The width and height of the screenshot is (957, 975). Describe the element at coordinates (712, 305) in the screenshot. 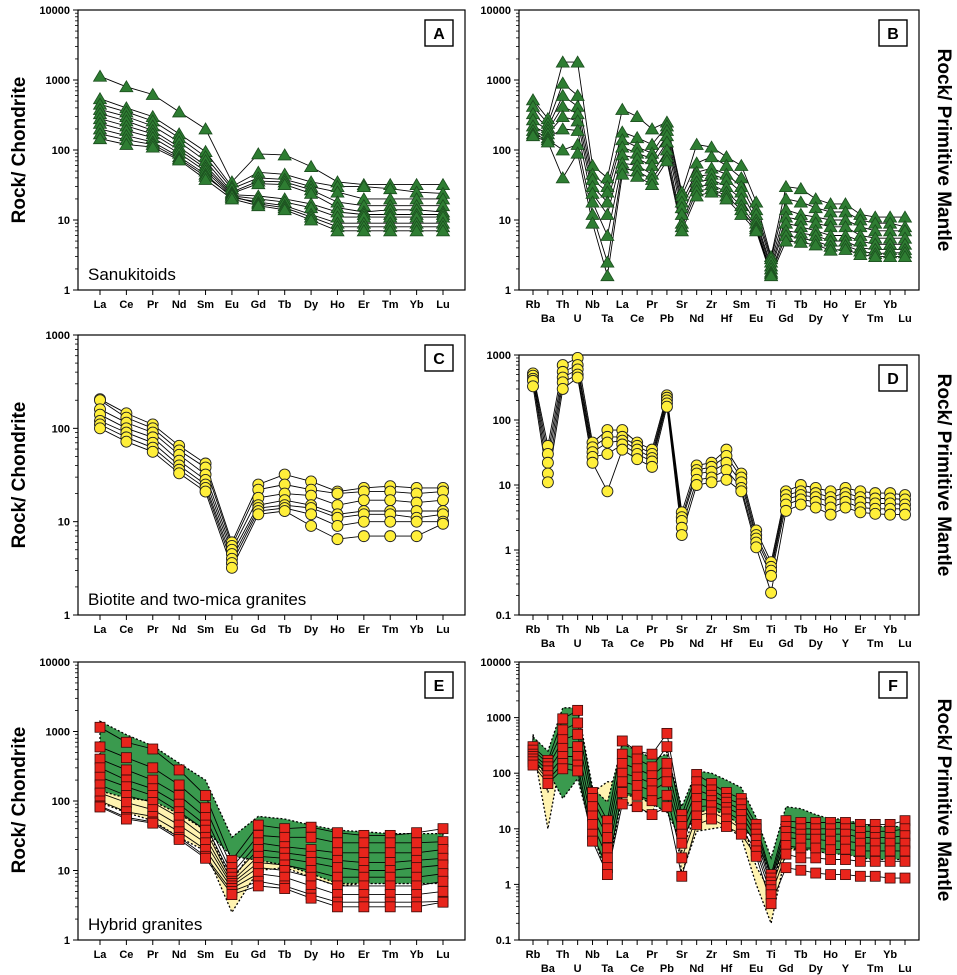

I see `x-tick-label: Zr` at that location.